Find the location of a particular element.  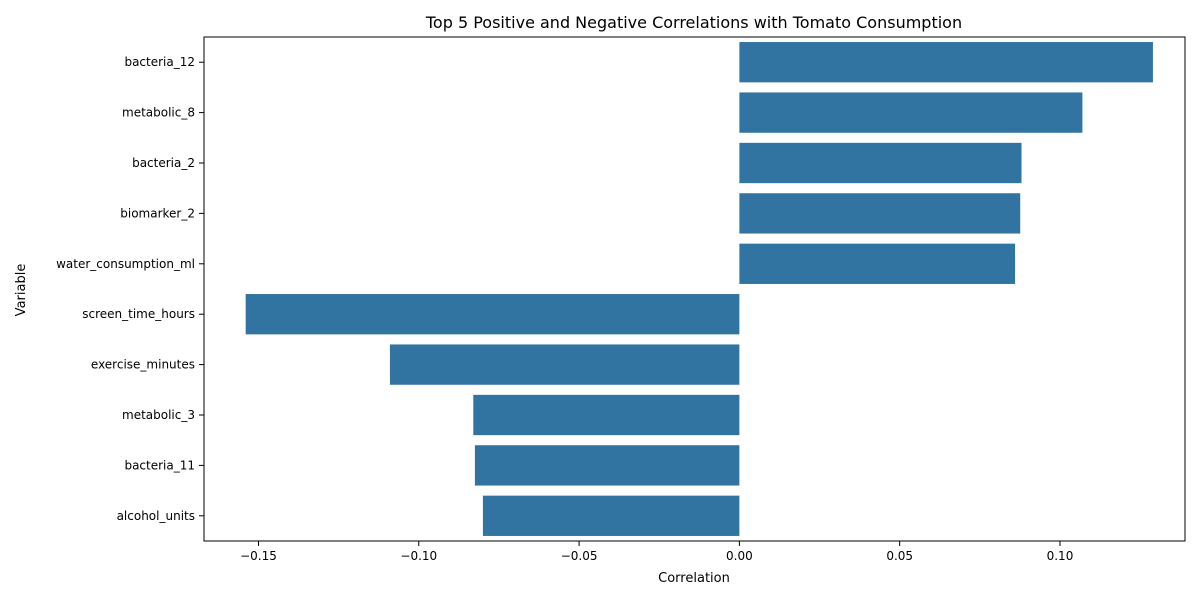

x-axis-label: Correlation is located at coordinates (694, 578).